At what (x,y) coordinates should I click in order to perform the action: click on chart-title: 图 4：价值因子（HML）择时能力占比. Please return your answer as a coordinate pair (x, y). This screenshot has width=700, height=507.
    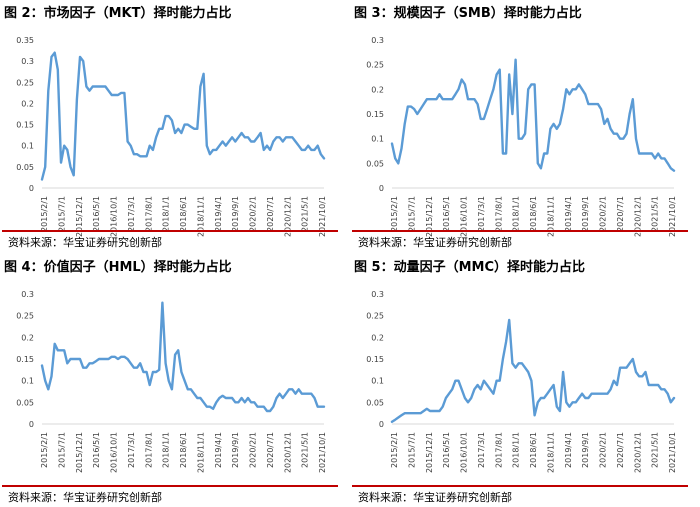
    Looking at the image, I should click on (118, 267).